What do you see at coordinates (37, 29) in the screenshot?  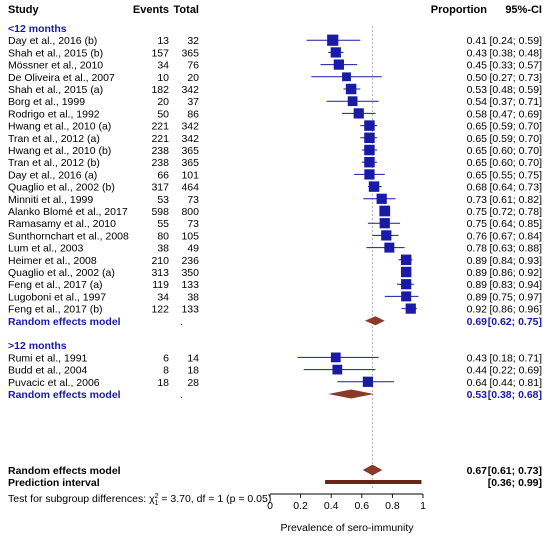 I see `subgroup-label: <12 months` at bounding box center [37, 29].